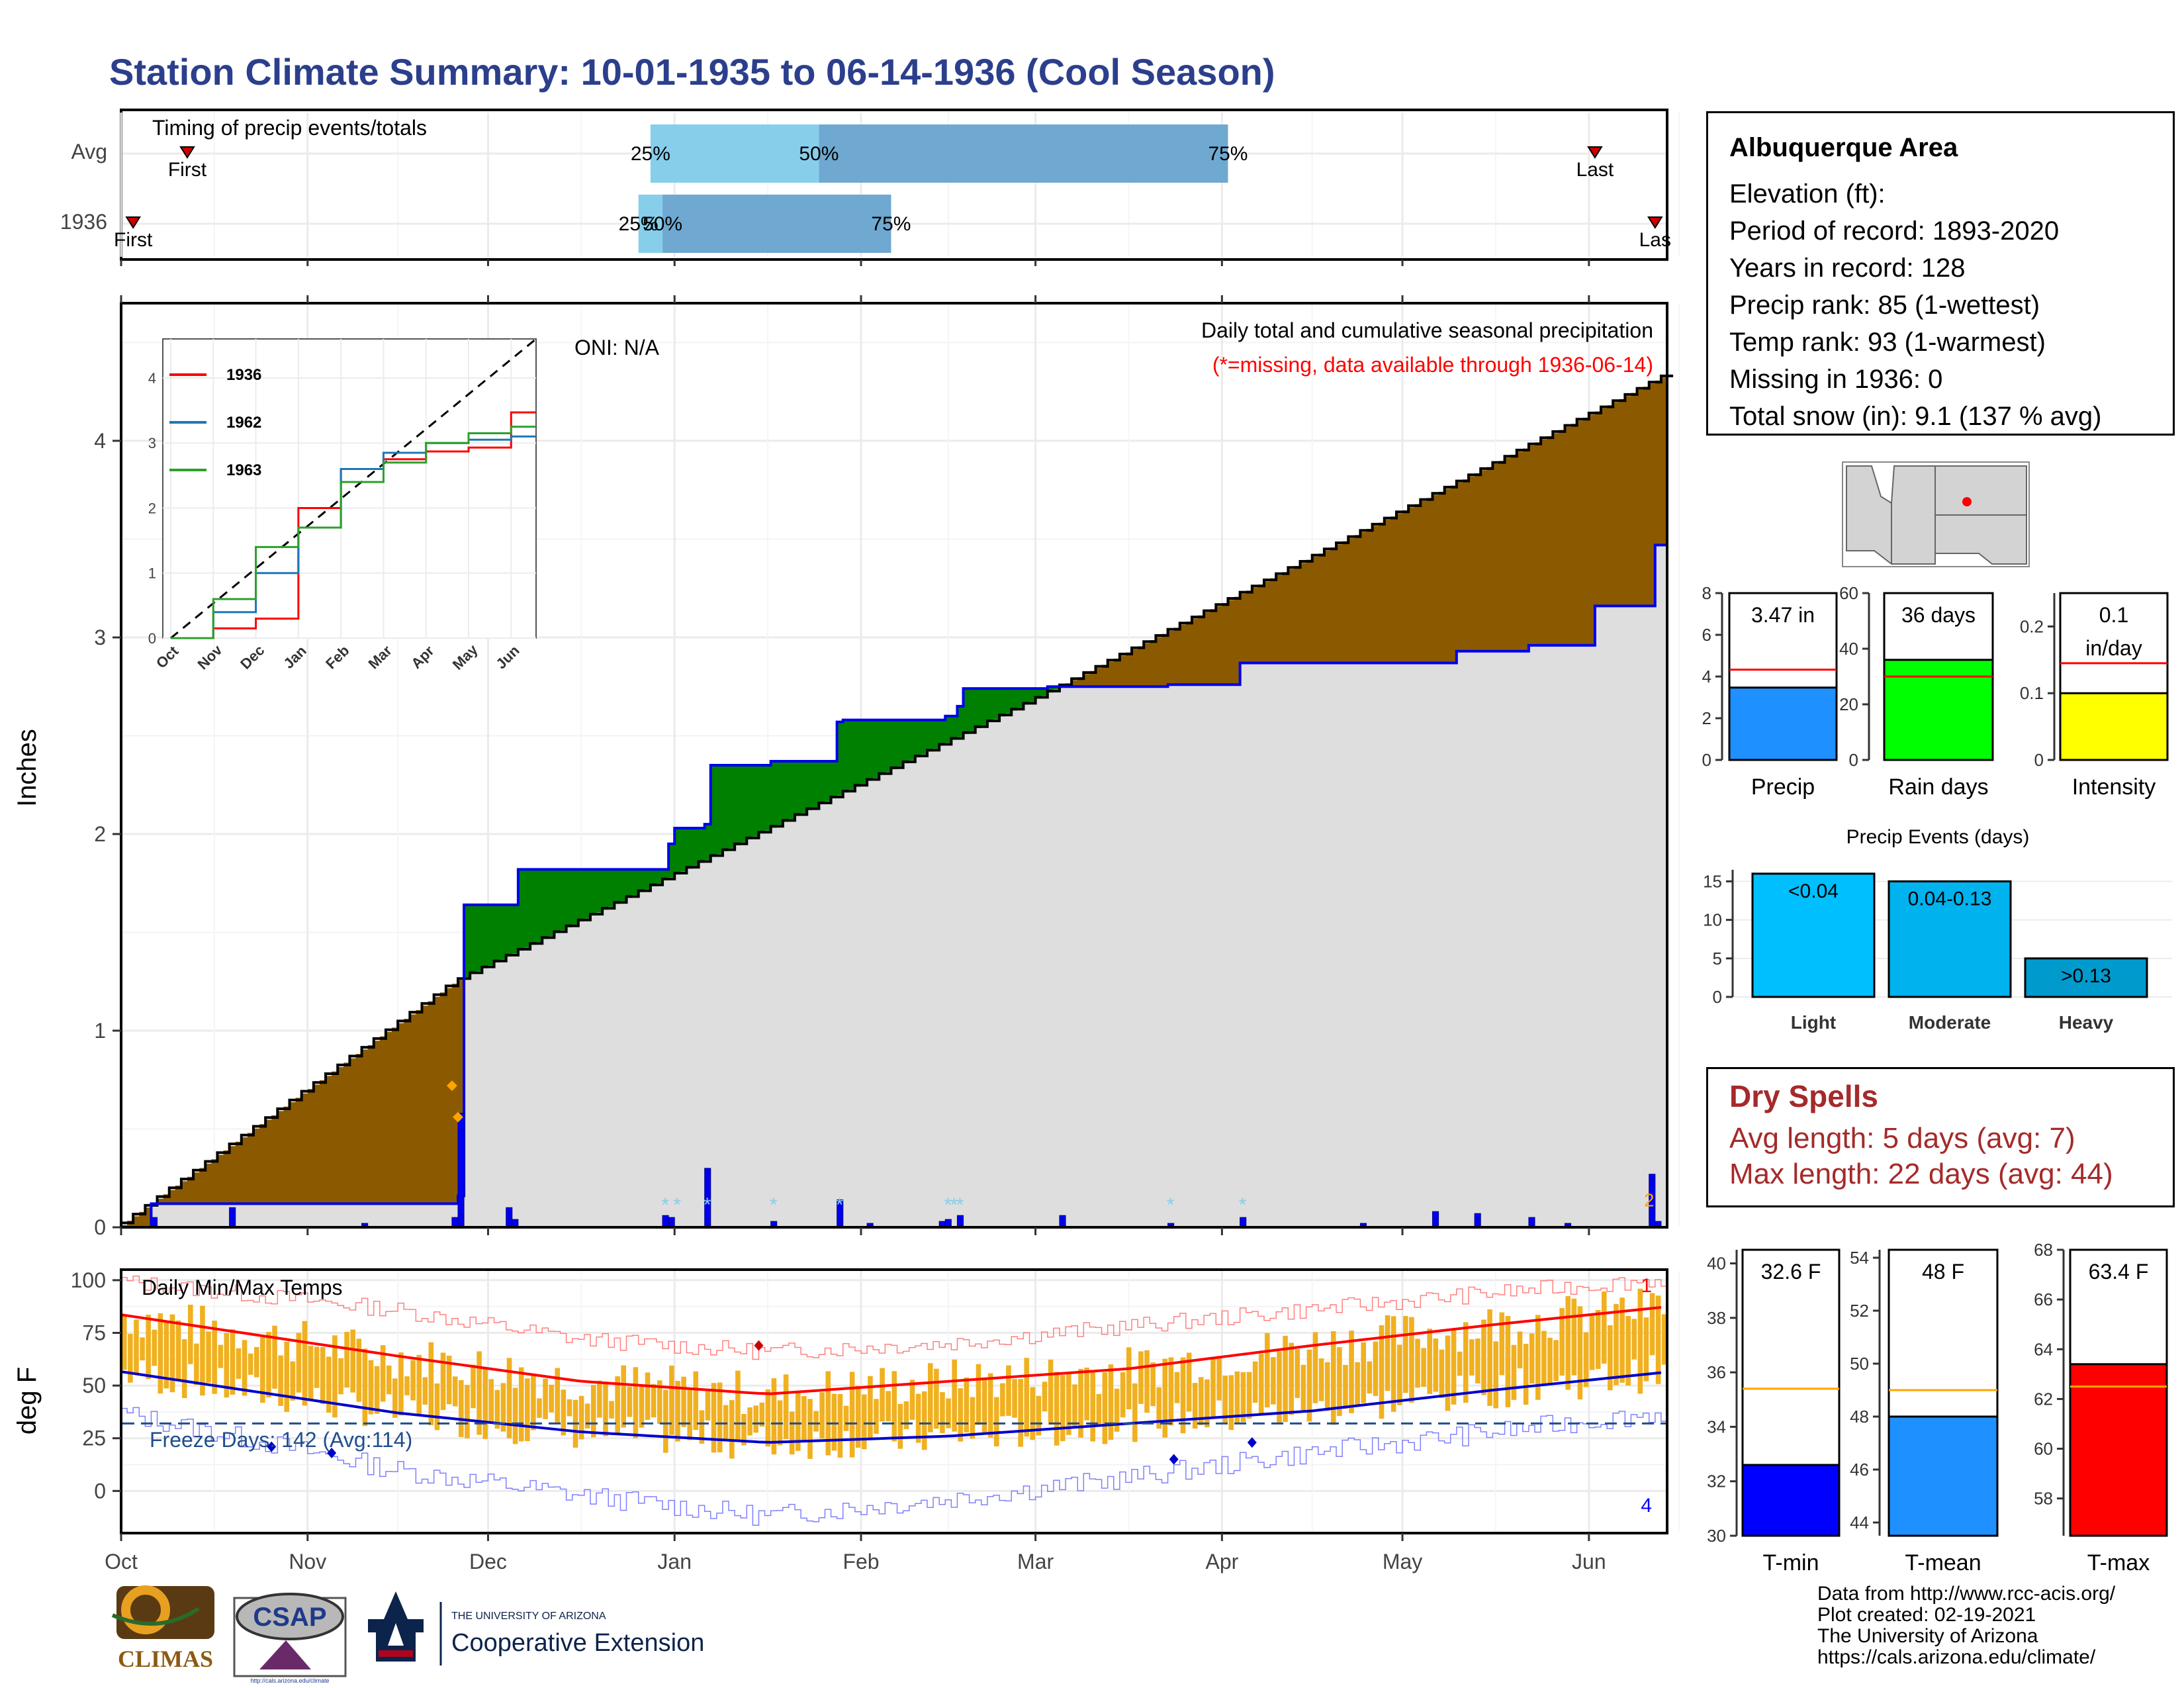  I want to click on timing-bar-q1, so click(734, 153).